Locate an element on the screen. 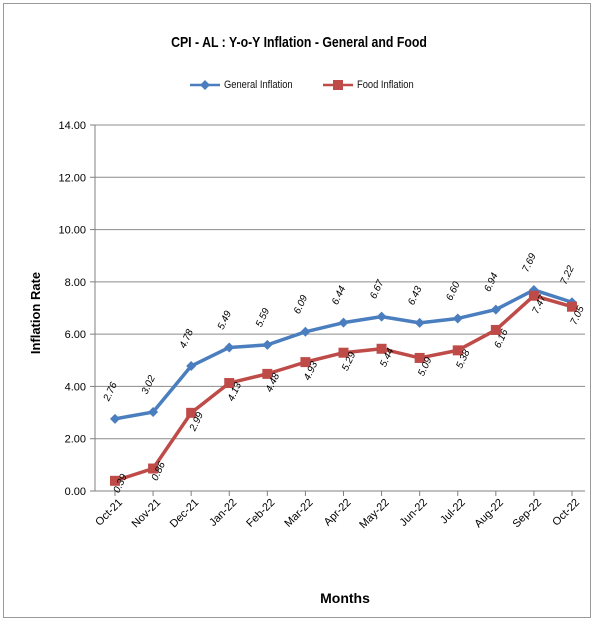  data-label-general: 3.02 is located at coordinates (149, 384).